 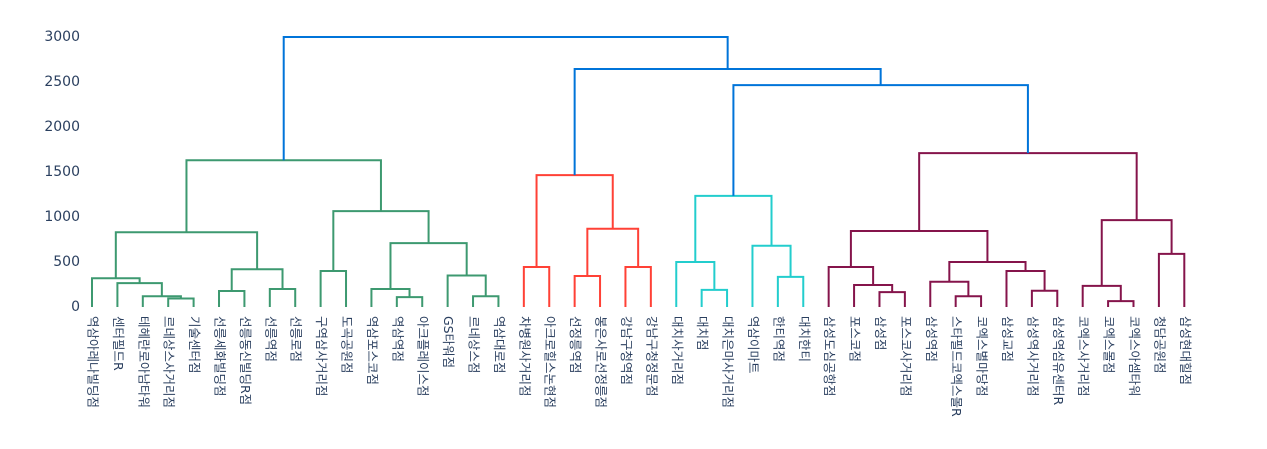 What do you see at coordinates (1083, 356) in the screenshot?
I see `x-tick-label: 코엑스사거리점` at bounding box center [1083, 356].